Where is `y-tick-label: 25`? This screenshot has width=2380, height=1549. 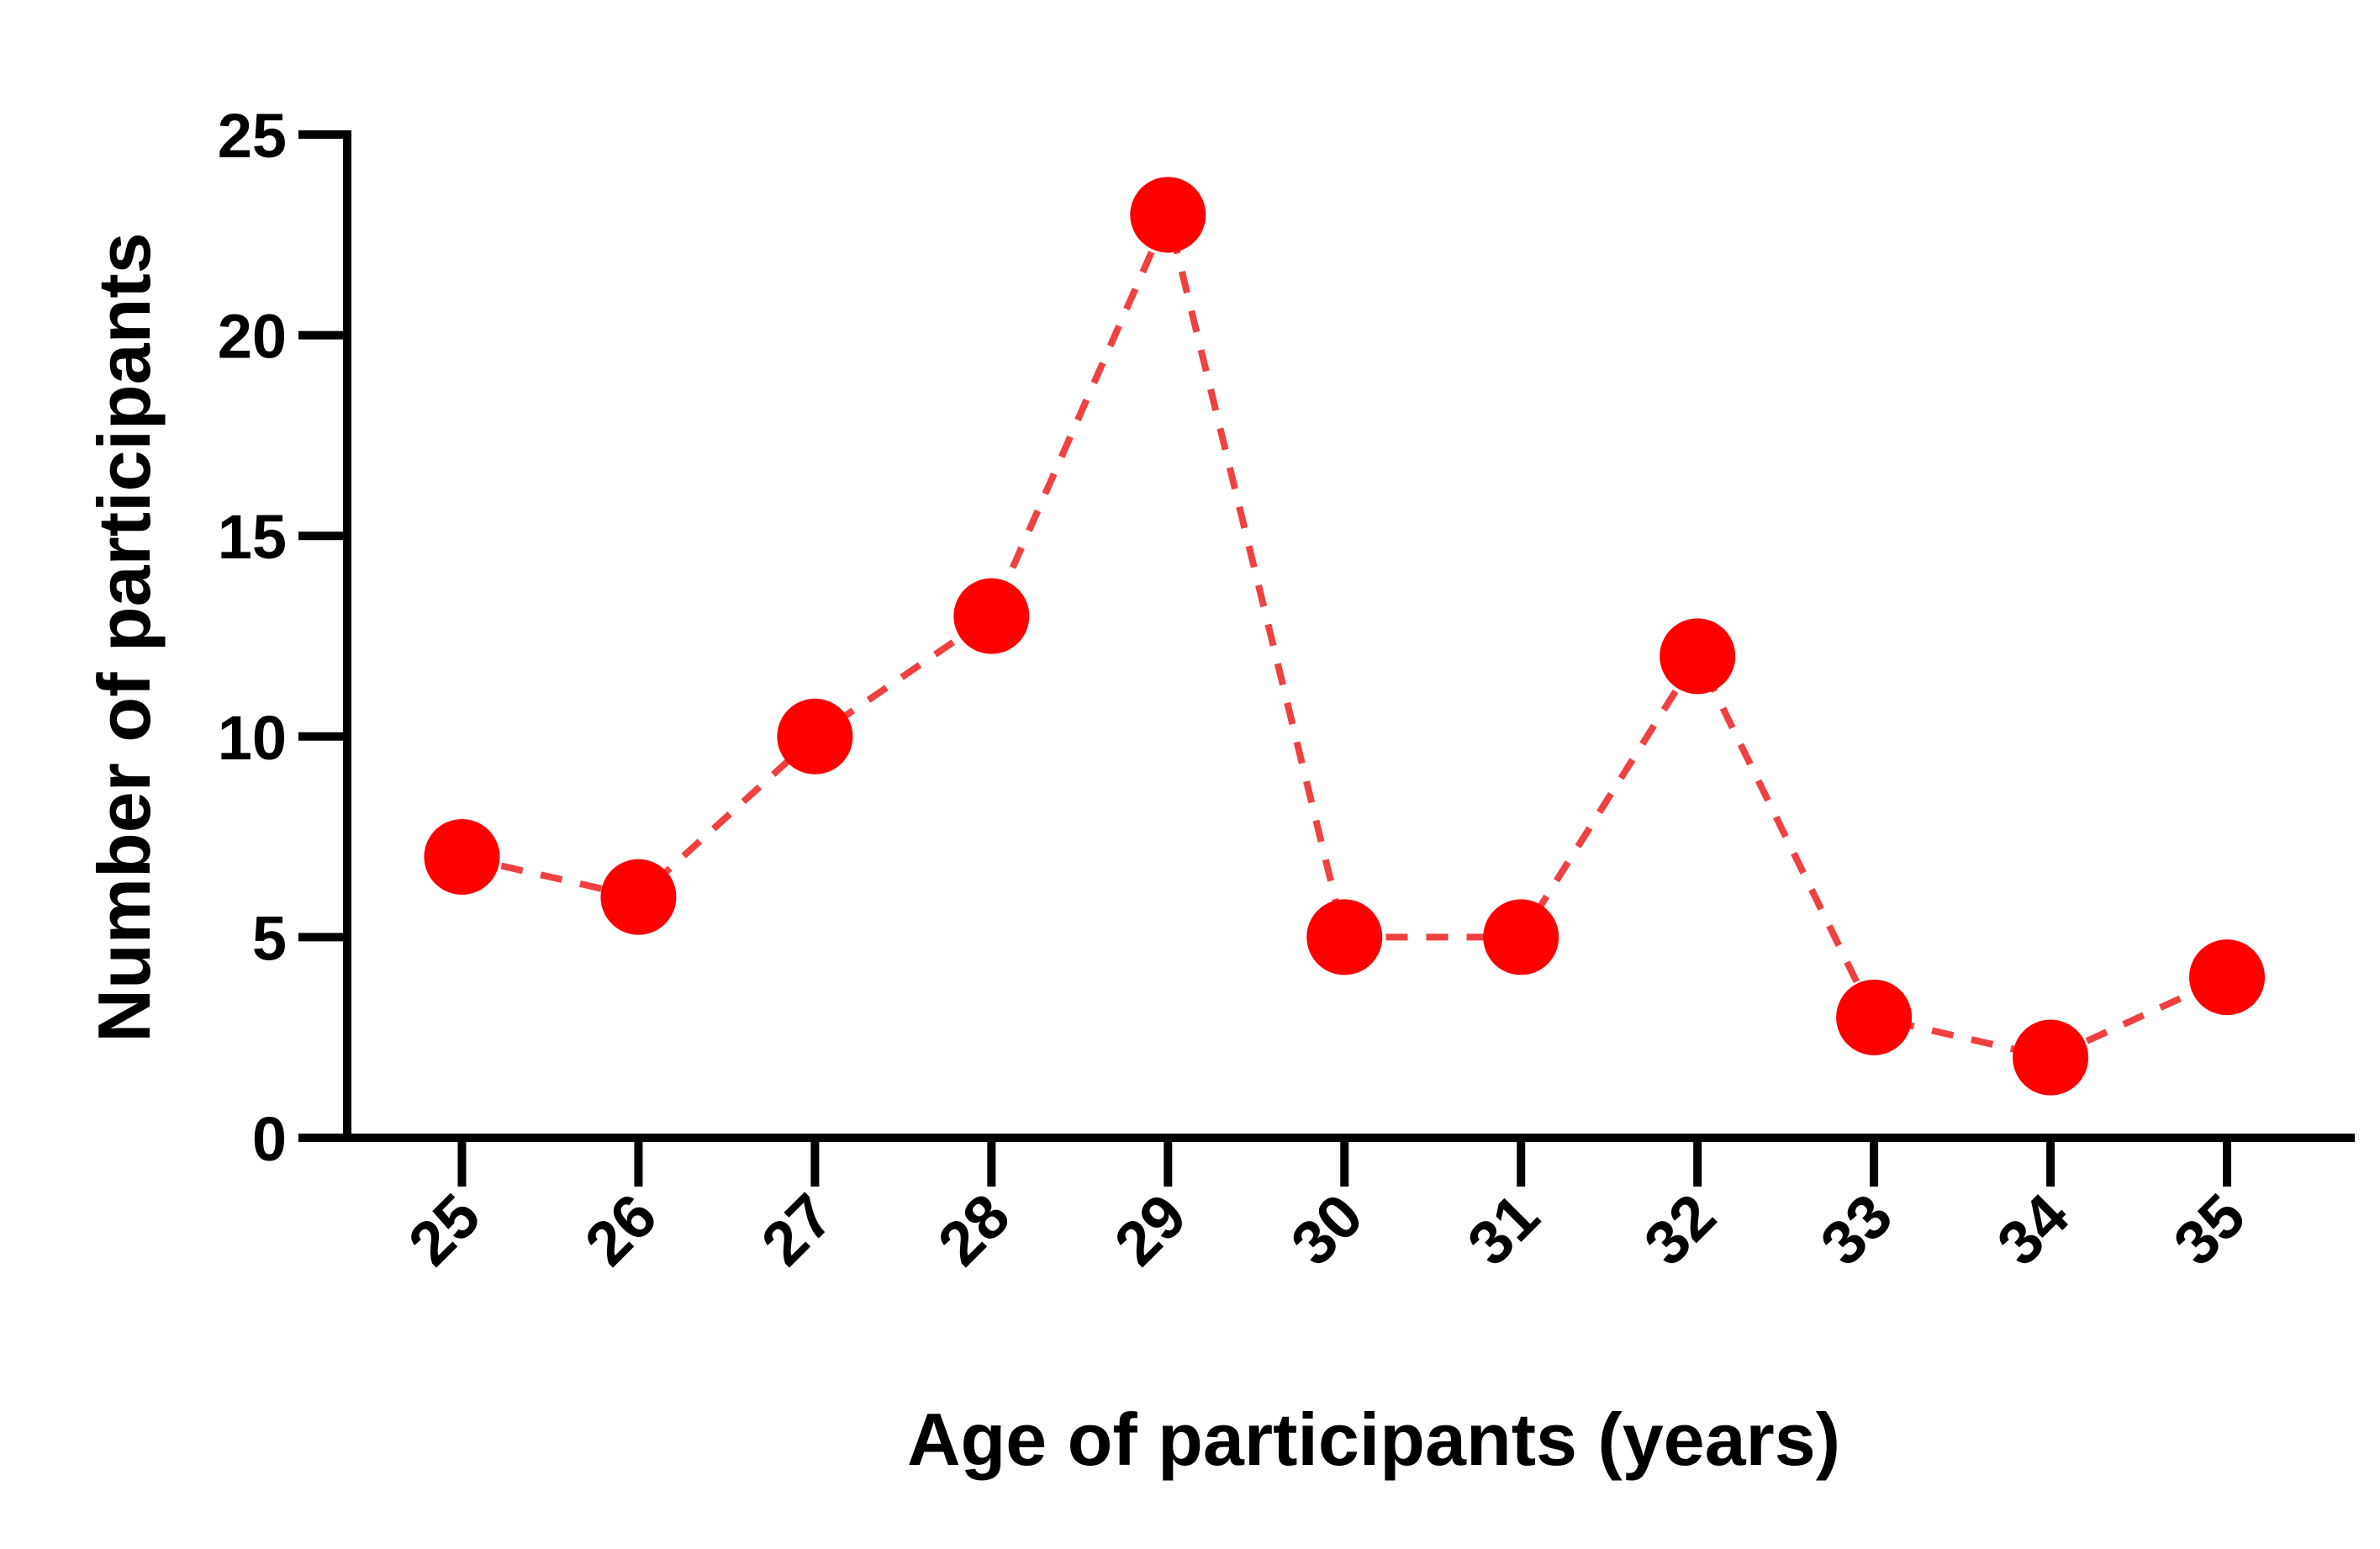 y-tick-label: 25 is located at coordinates (252, 136).